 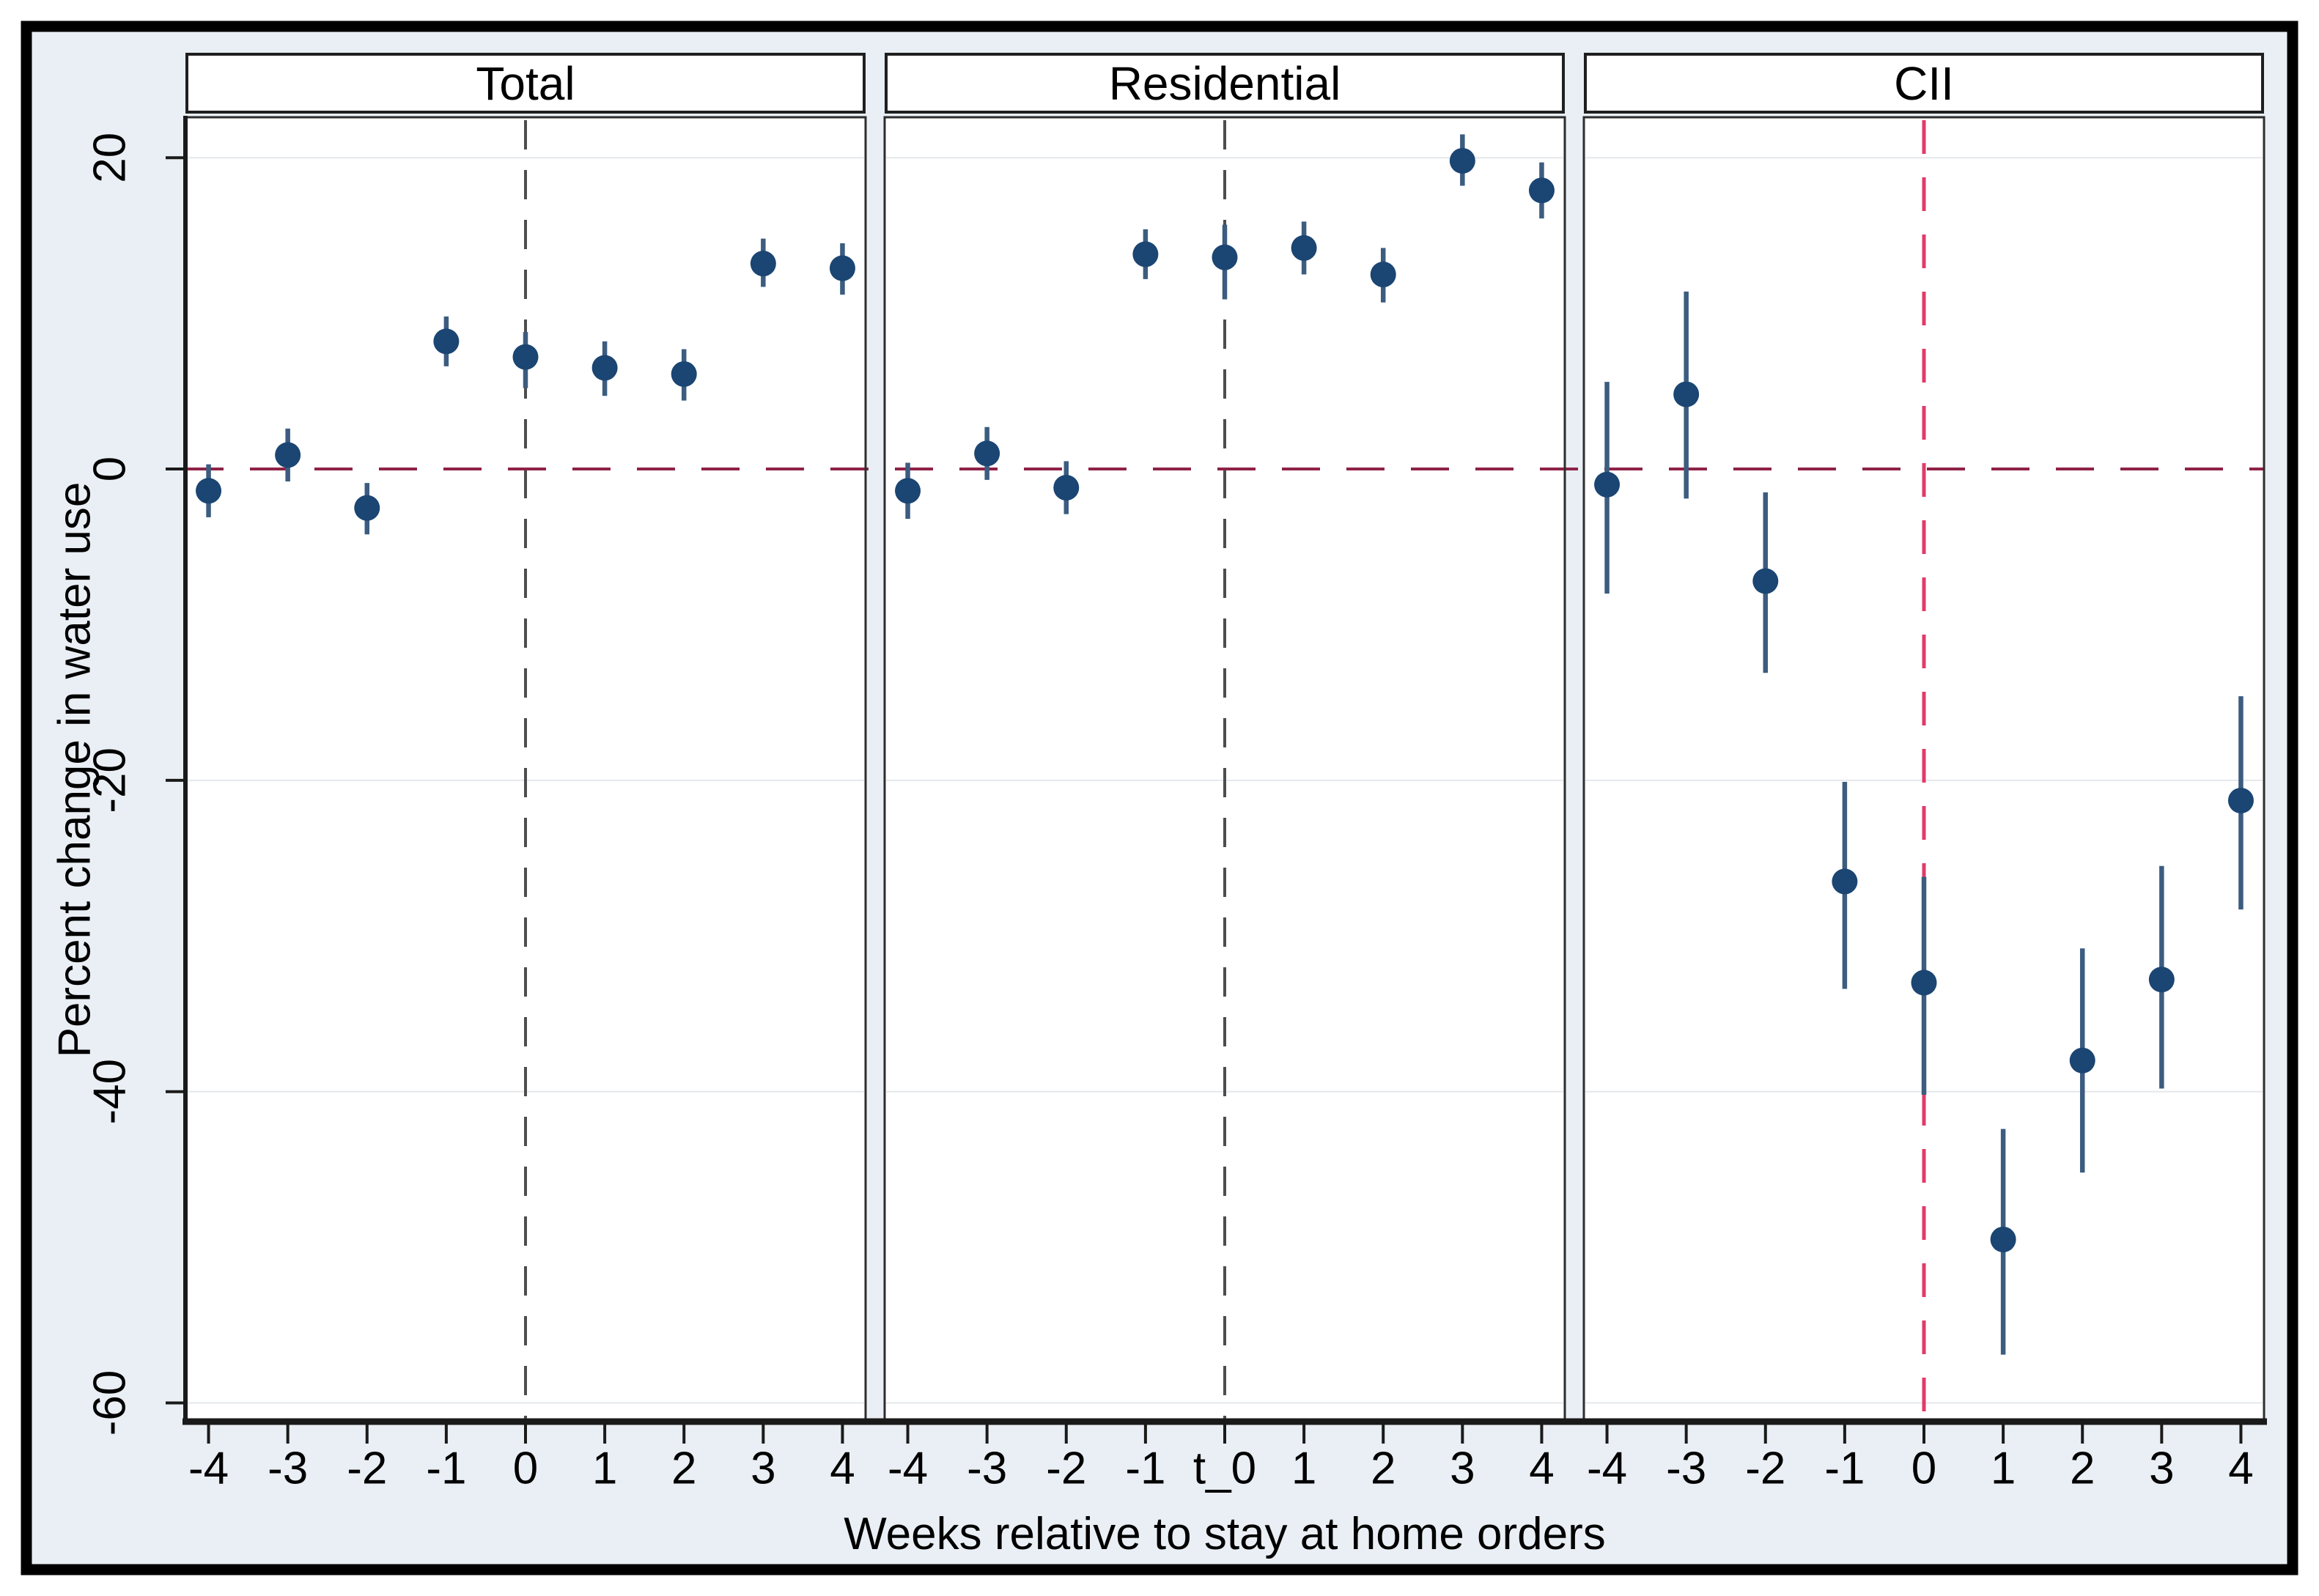 What do you see at coordinates (1224, 1469) in the screenshot?
I see `x-tick-label: t_0` at bounding box center [1224, 1469].